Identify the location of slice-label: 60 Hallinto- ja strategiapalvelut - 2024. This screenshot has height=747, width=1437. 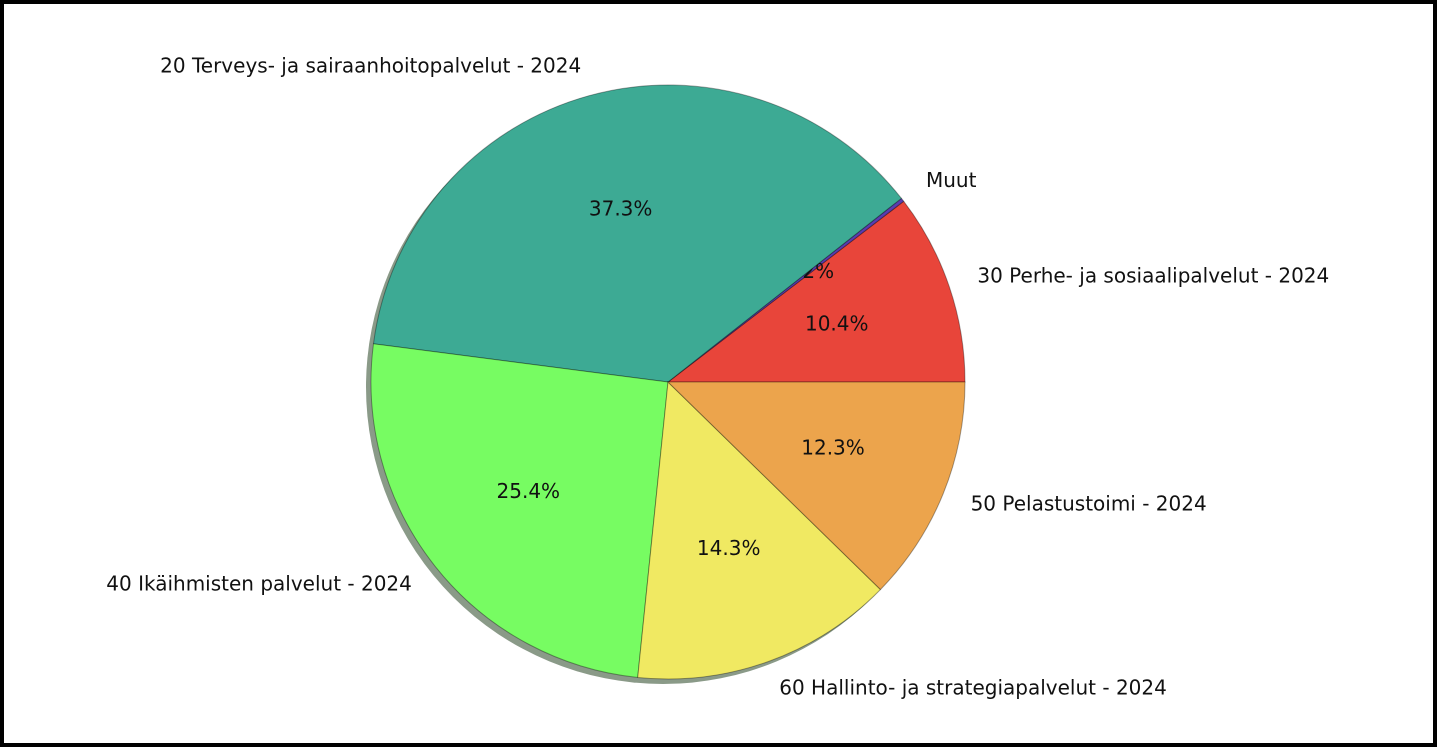
(973, 688).